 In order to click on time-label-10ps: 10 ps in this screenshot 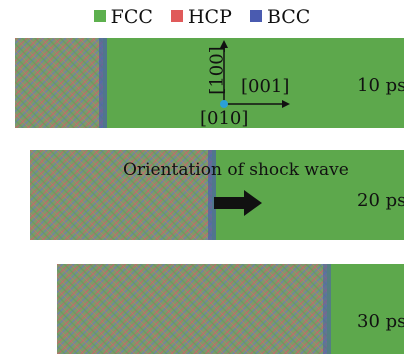, I will do `click(380, 85)`.